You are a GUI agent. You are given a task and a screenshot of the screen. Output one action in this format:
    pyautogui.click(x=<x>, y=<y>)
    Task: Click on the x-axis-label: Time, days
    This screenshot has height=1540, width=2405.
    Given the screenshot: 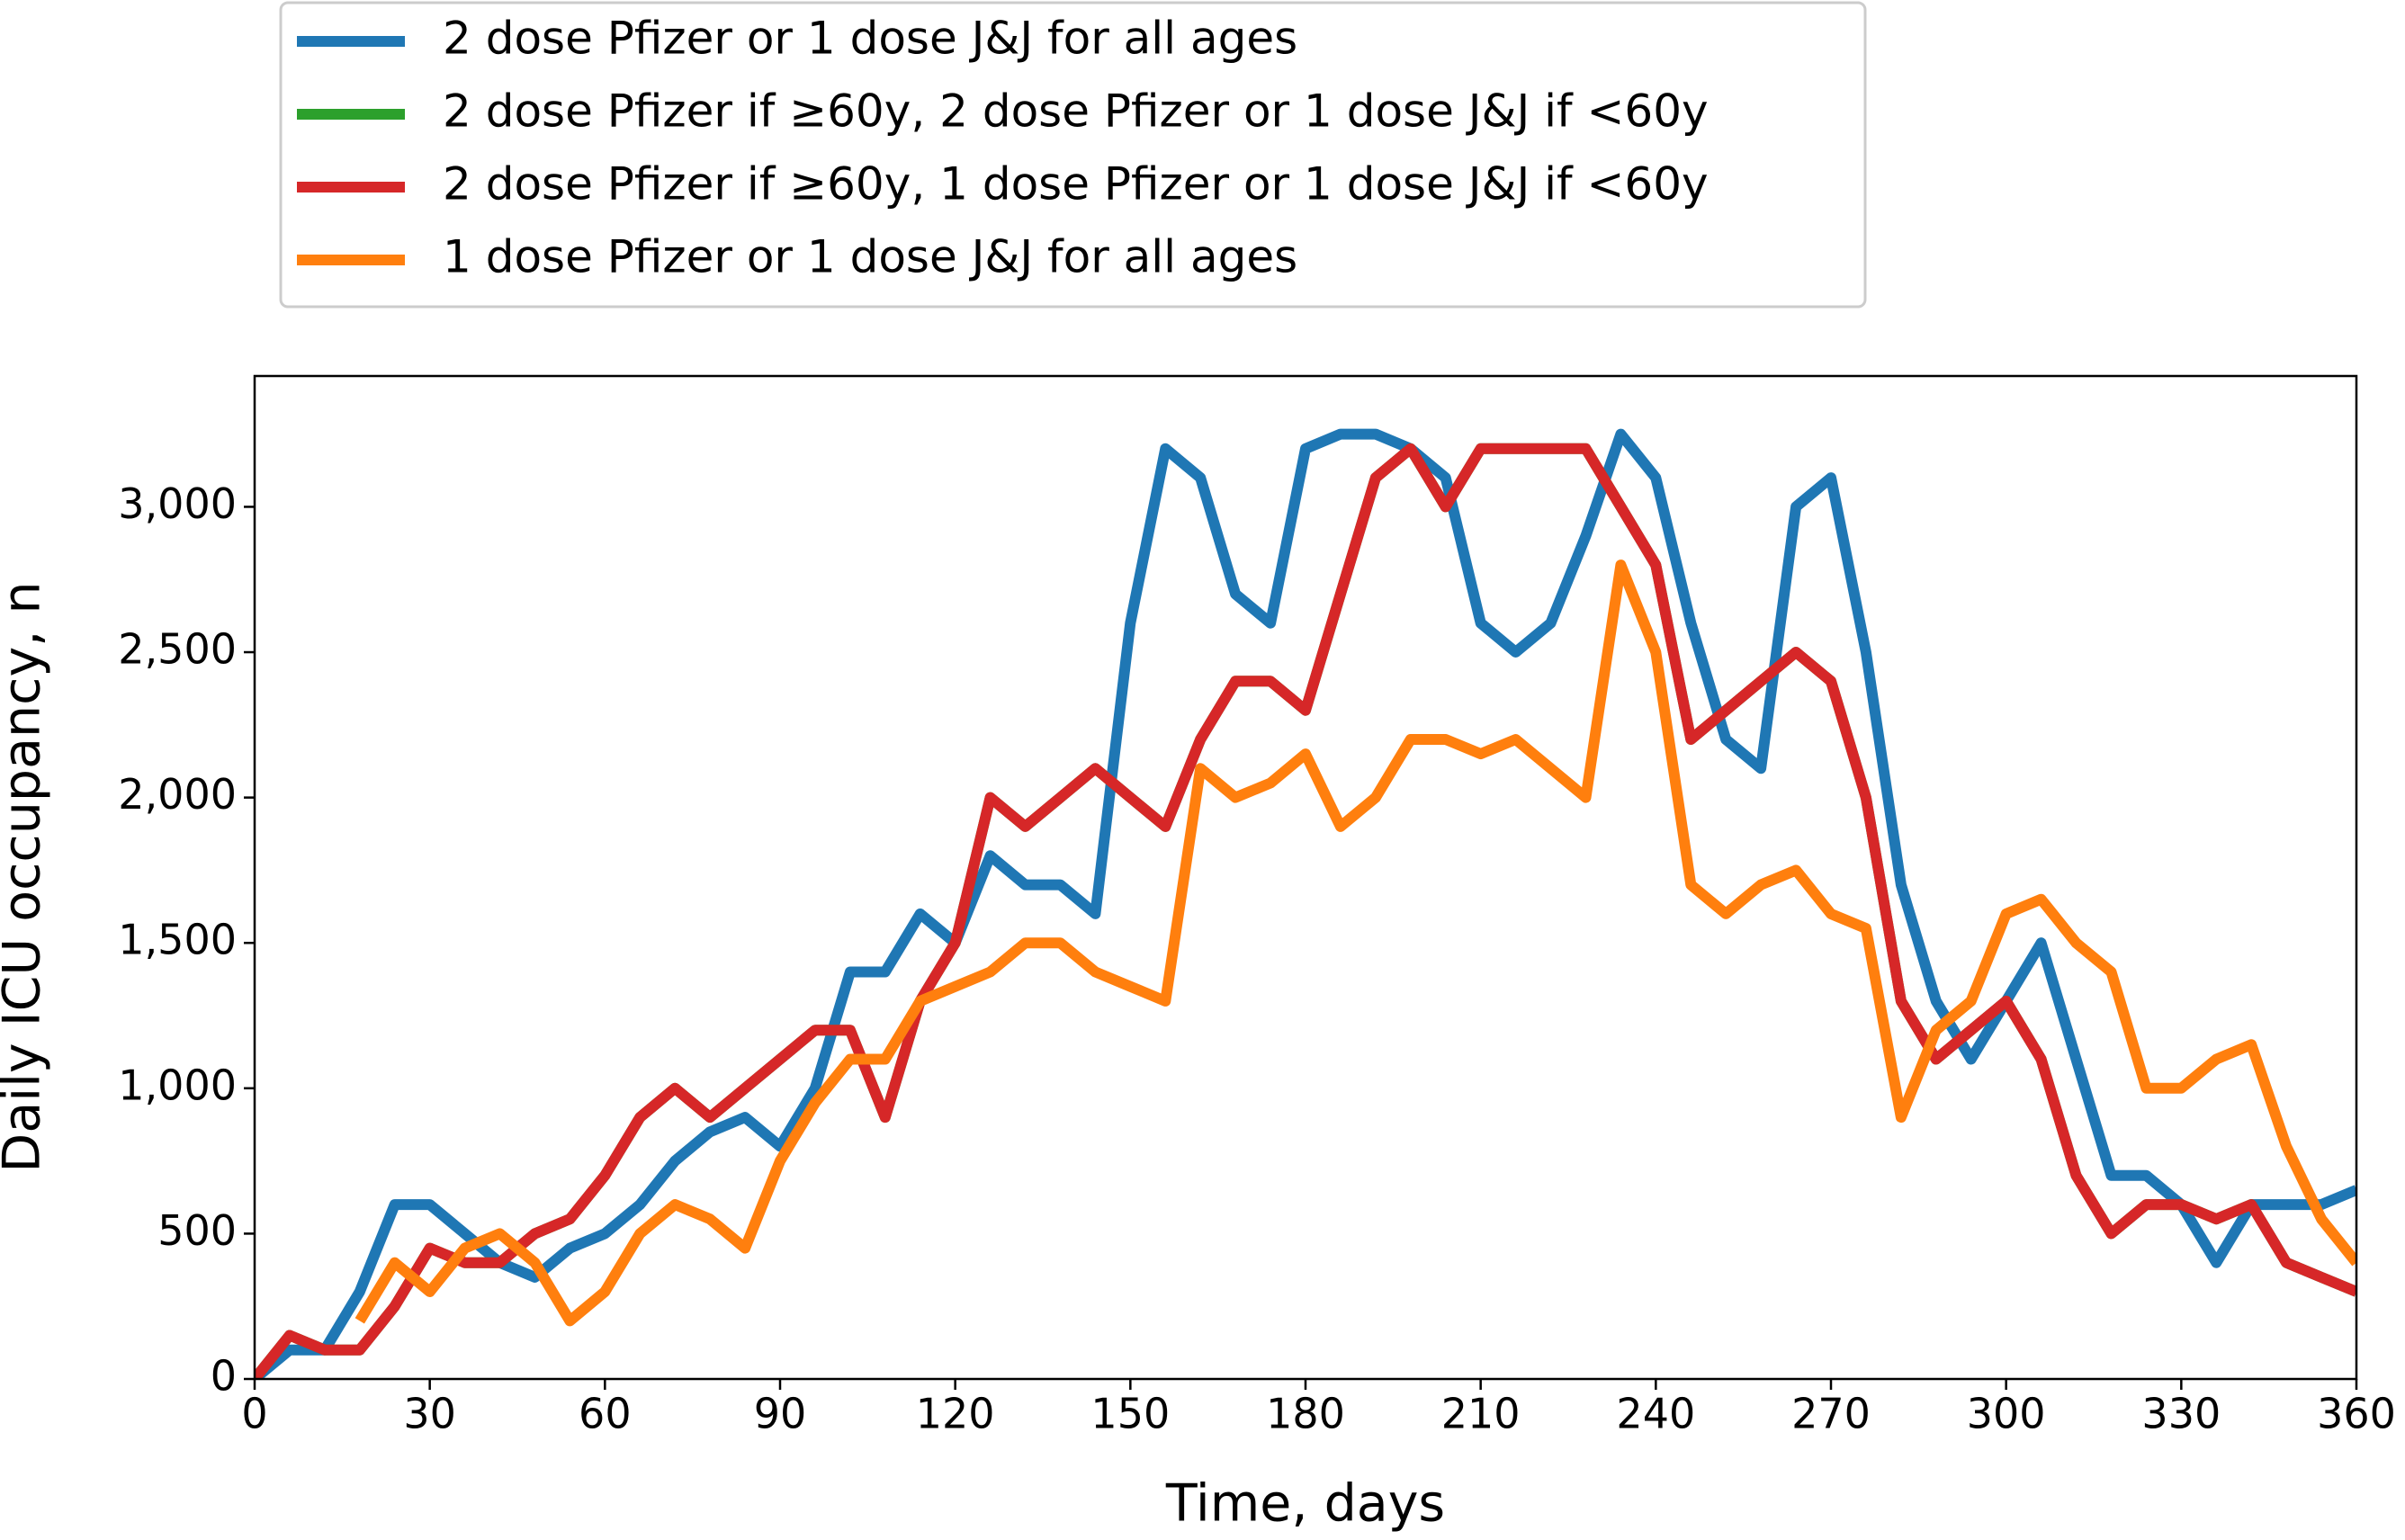 What is the action you would take?
    pyautogui.click(x=1305, y=1504)
    